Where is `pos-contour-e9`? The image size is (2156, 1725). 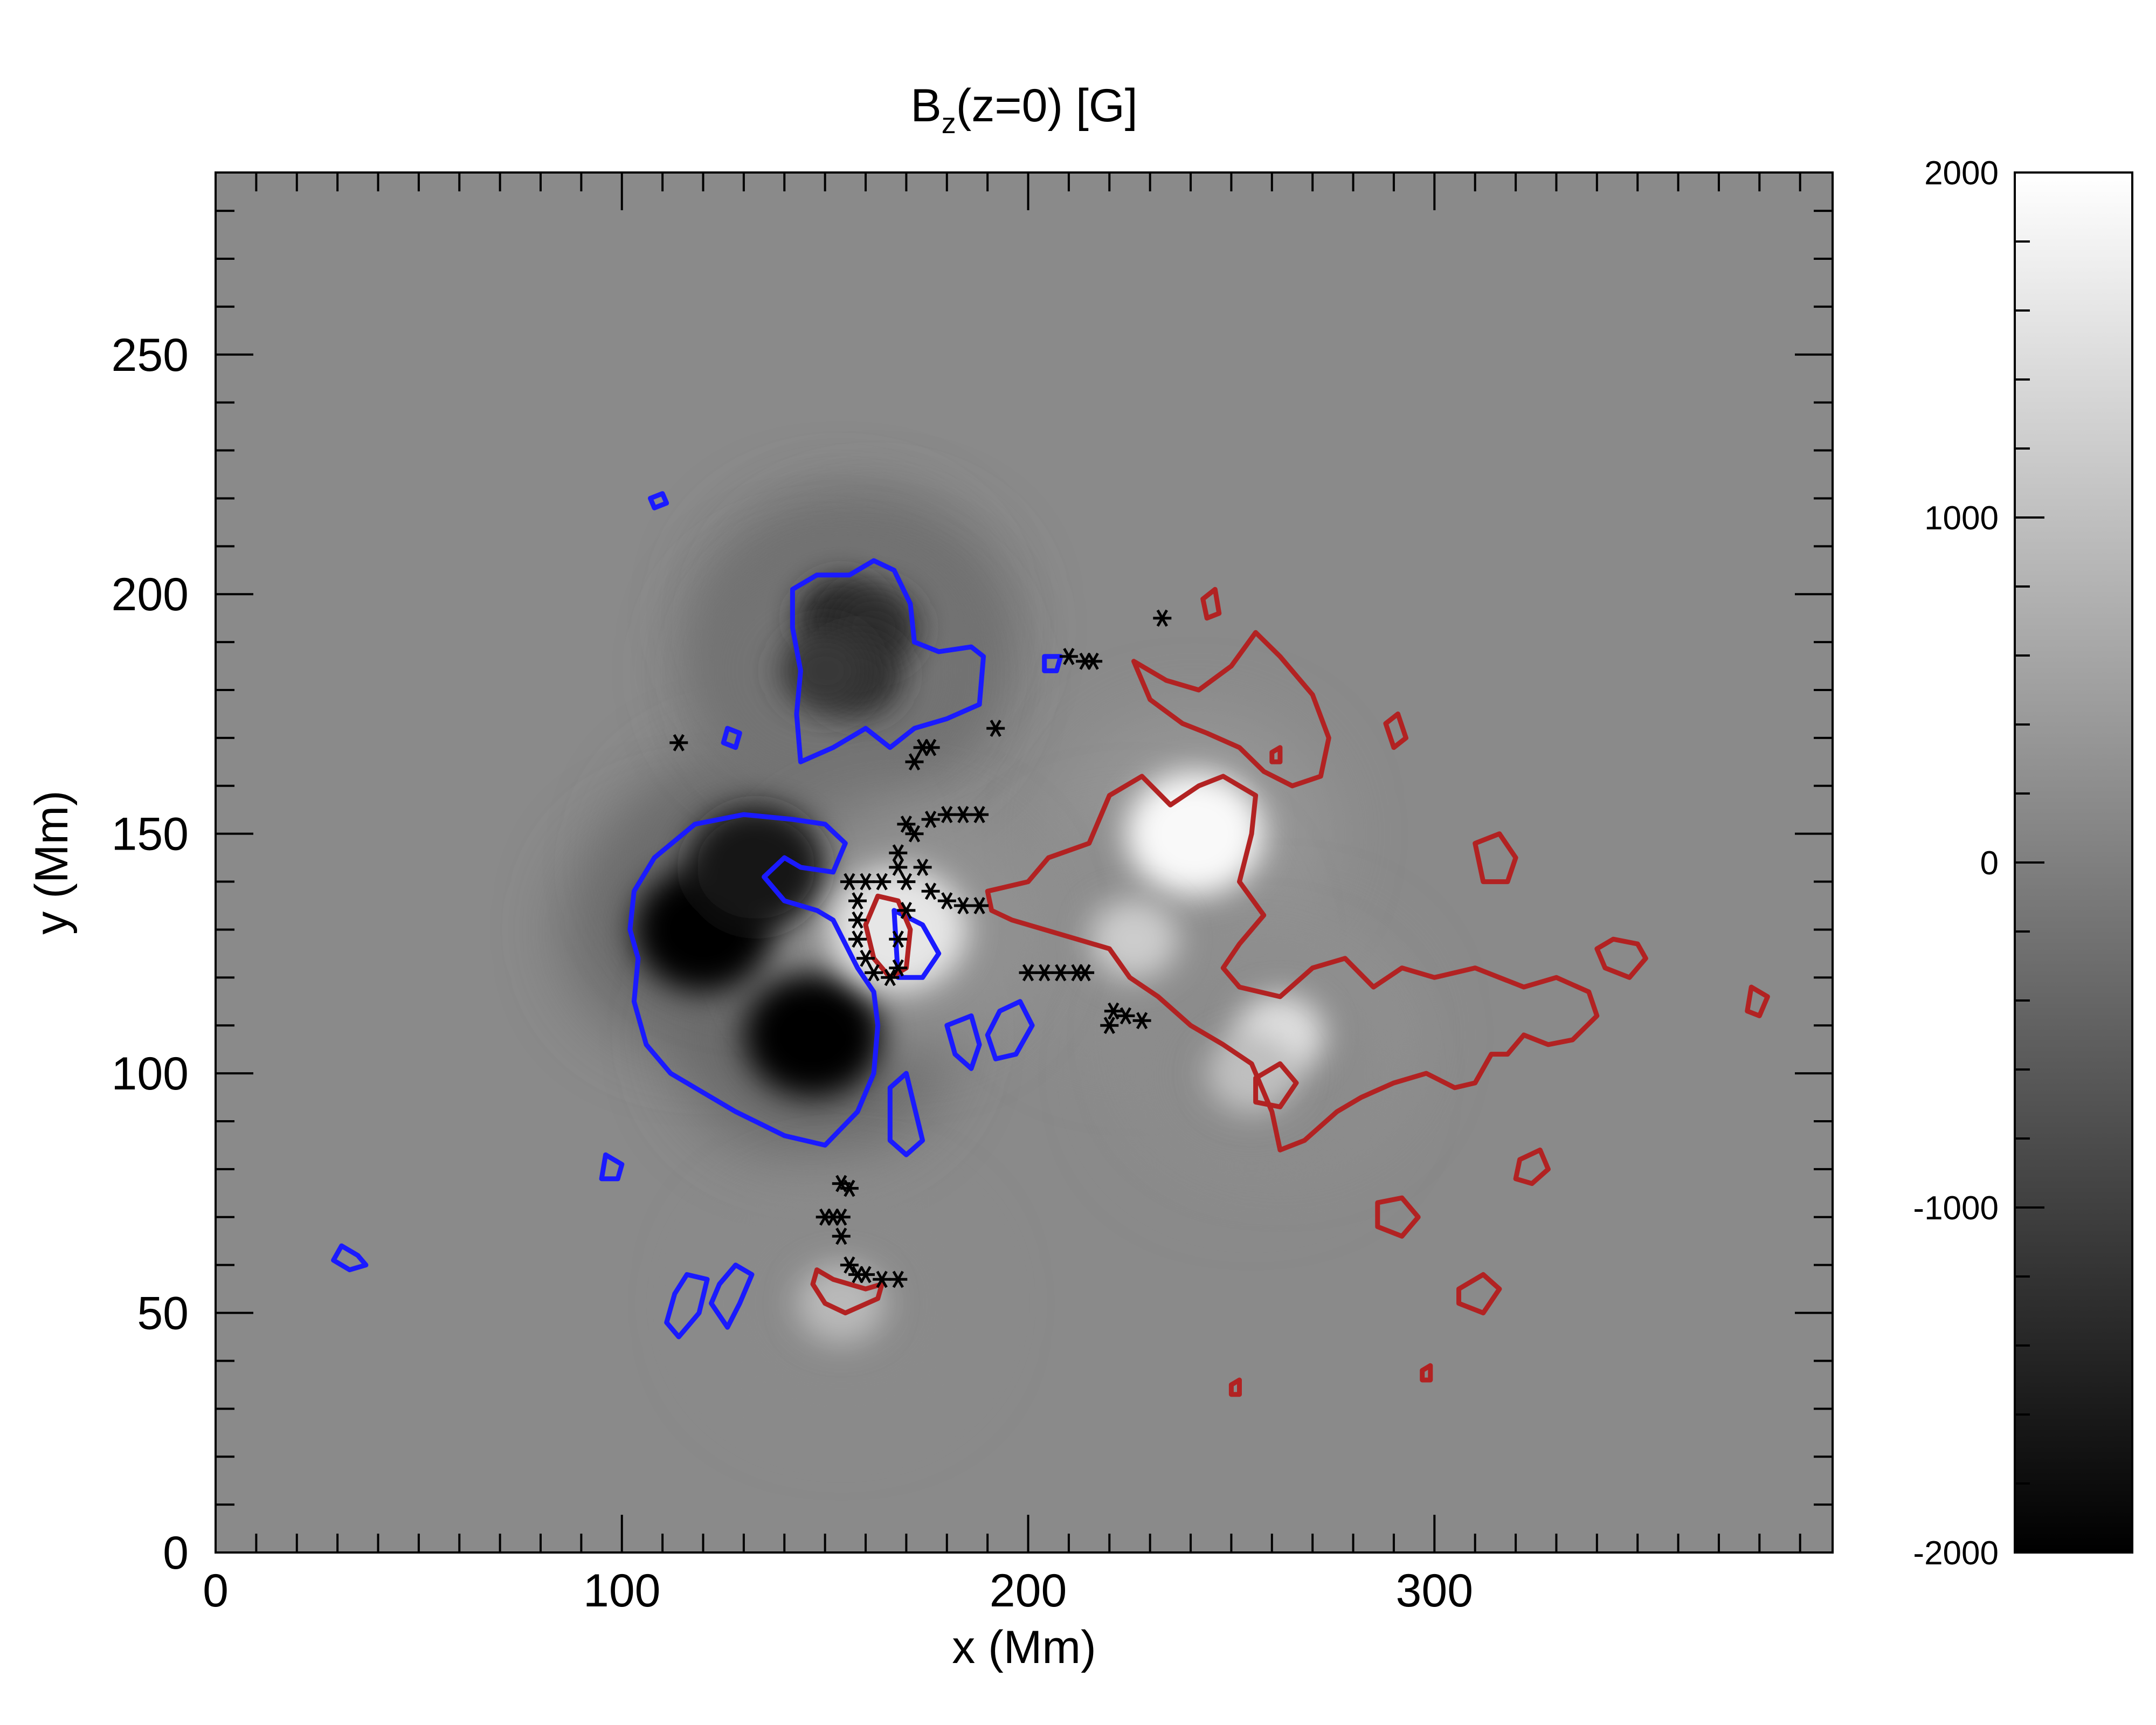
pos-contour-e9 is located at coordinates (1276, 754).